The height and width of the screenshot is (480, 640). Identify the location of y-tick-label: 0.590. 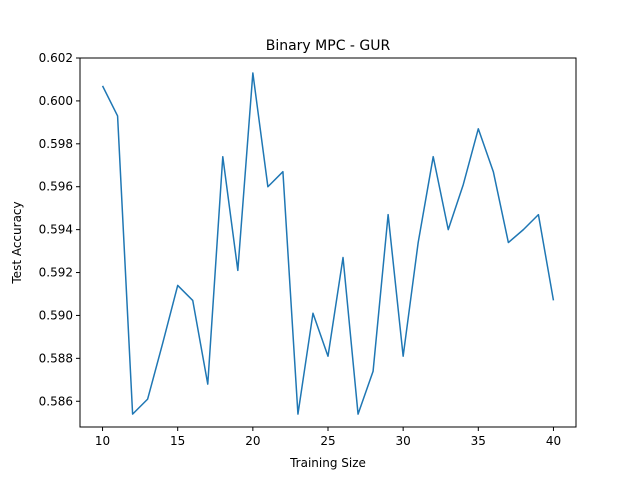
(56, 315).